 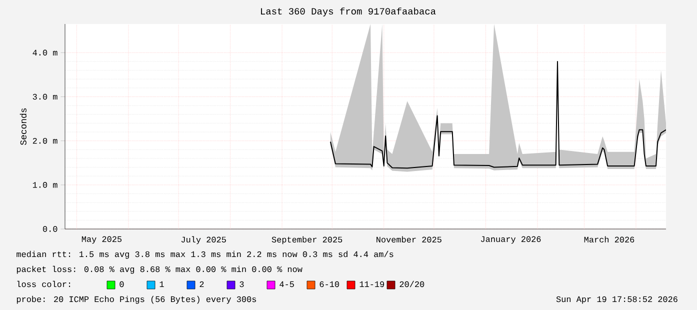 What do you see at coordinates (50, 229) in the screenshot?
I see `y-tick-label: 0.0` at bounding box center [50, 229].